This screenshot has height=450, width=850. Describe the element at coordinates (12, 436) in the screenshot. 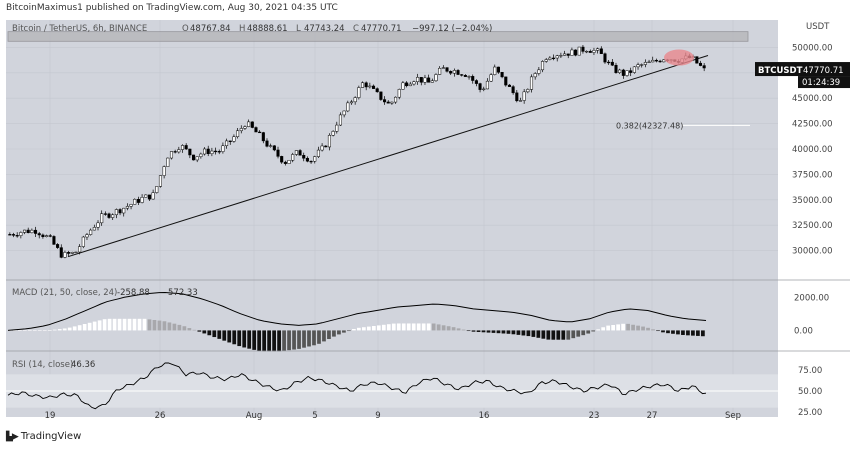

I see `tradingview-logo-icon: ▙▶` at that location.